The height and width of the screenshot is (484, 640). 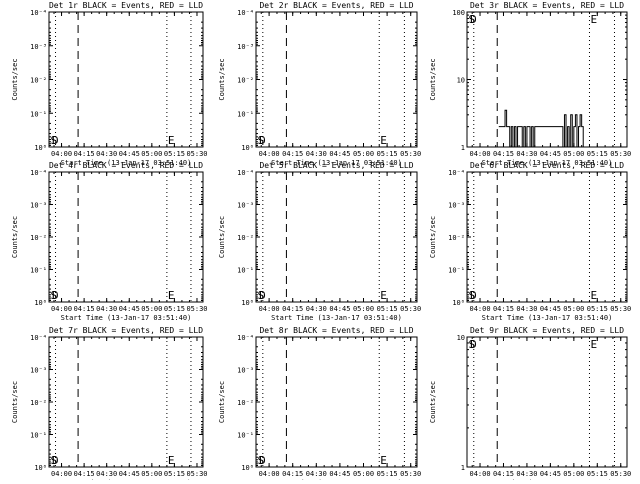 I want to click on chart-title: Det 2r BLACK = Events, RED = LLD, so click(x=336, y=5).